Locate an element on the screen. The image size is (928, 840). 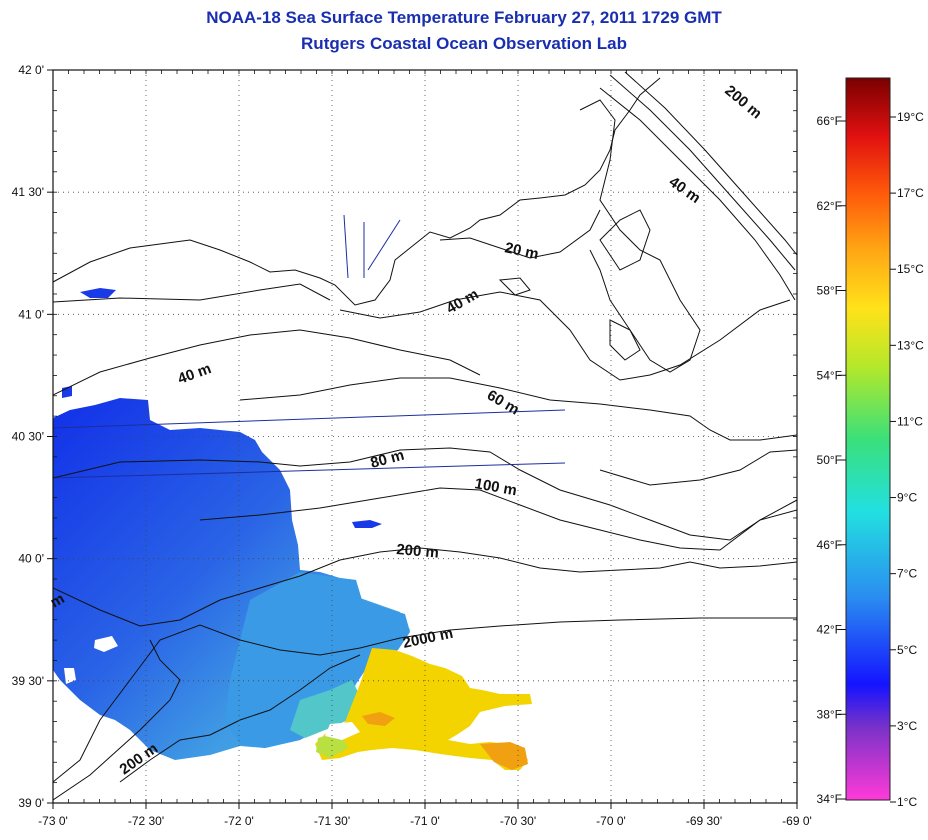
longitude-label: -69 30' is located at coordinates (704, 821).